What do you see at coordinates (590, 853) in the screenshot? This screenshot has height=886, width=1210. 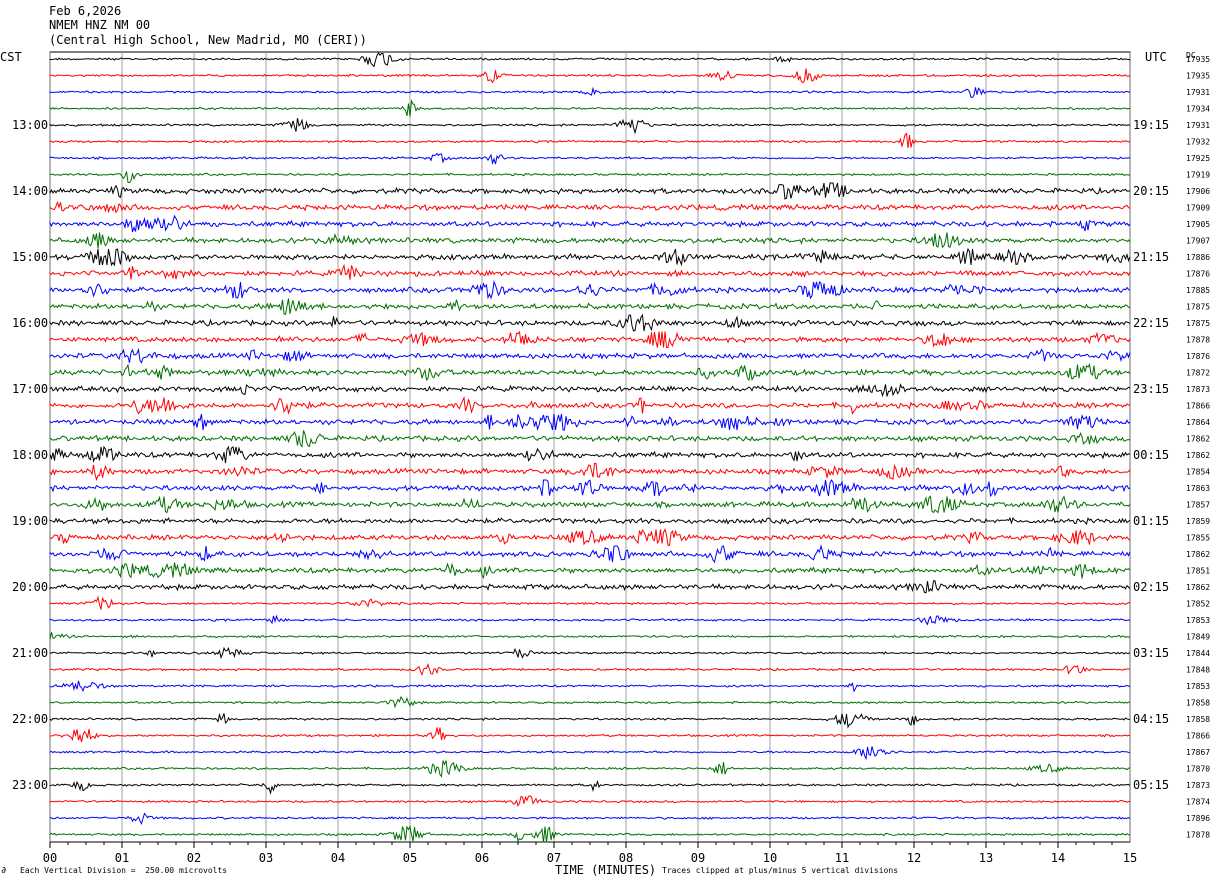 I see `x-axis: 00 01 02 03 04 05 06 07 08 09 10 11 12 13 14 15` at bounding box center [590, 853].